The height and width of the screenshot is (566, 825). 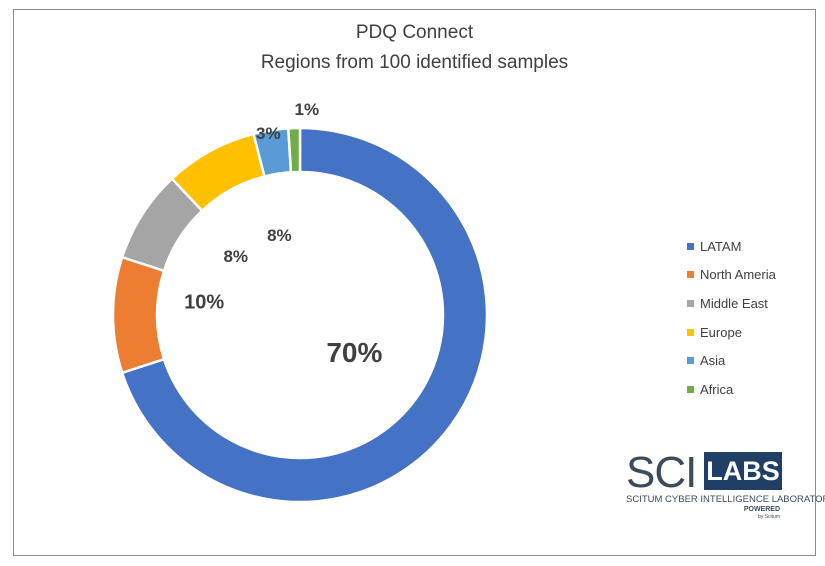 I want to click on data-label-africa: 1%, so click(x=307, y=109).